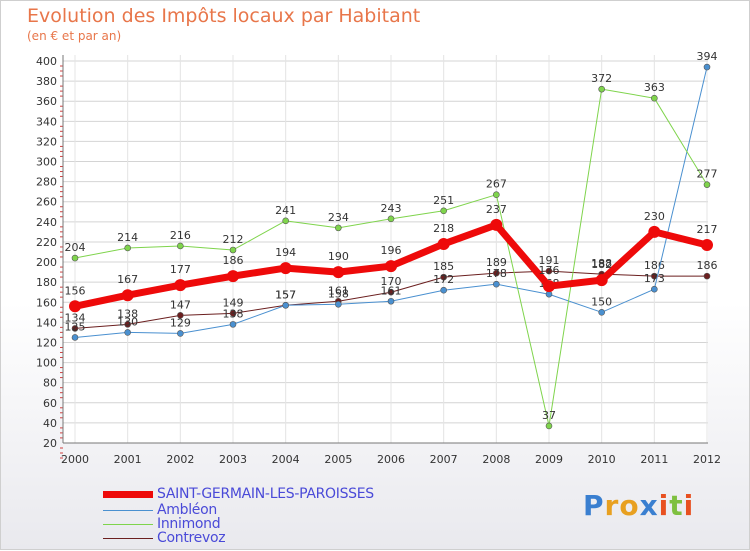 The height and width of the screenshot is (551, 750). Describe the element at coordinates (191, 538) in the screenshot. I see `legend-label: Contrevoz` at that location.